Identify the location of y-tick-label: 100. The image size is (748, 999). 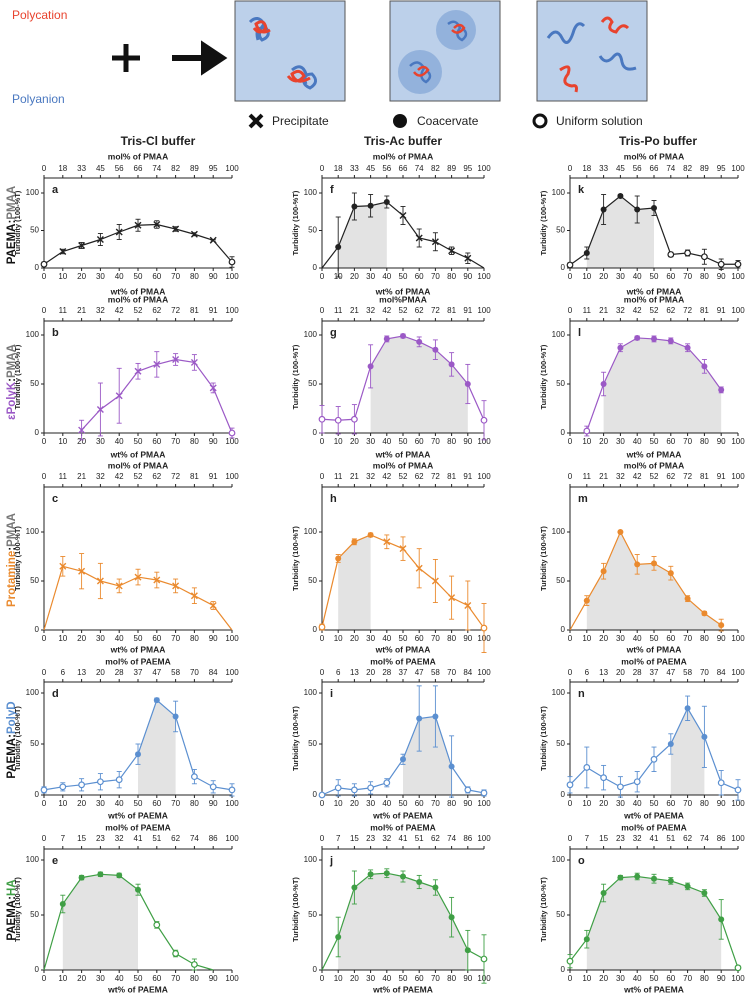
(559, 334).